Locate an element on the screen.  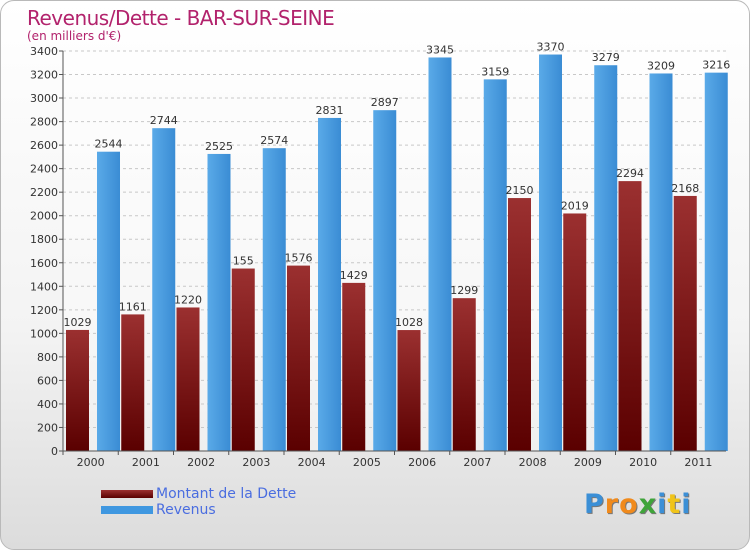
y-tick-label: 200 is located at coordinates (47, 427).